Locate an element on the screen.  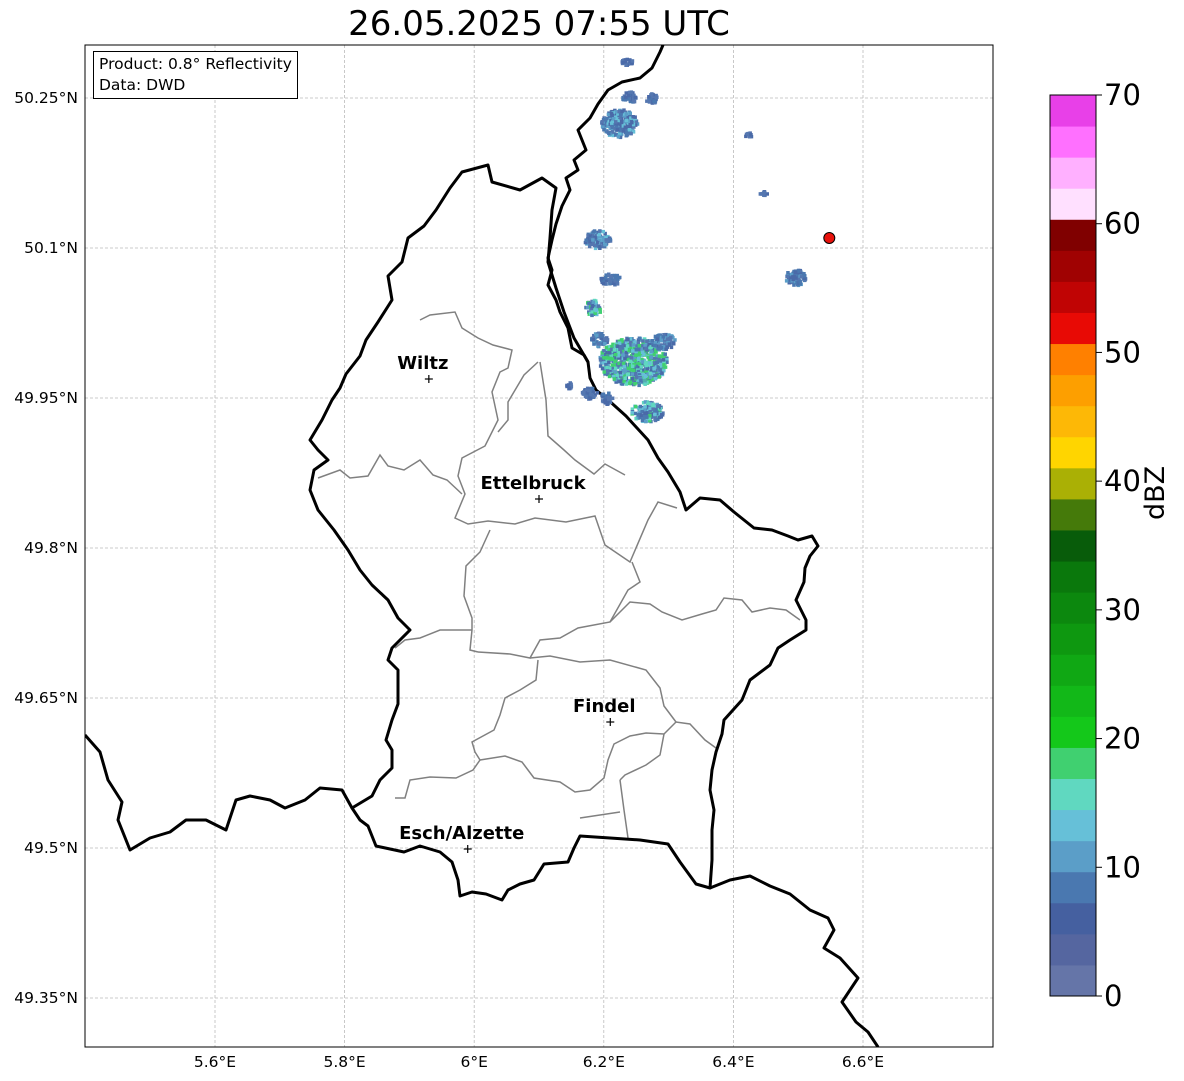
lon-tick-label: 5.8°E is located at coordinates (344, 1062).